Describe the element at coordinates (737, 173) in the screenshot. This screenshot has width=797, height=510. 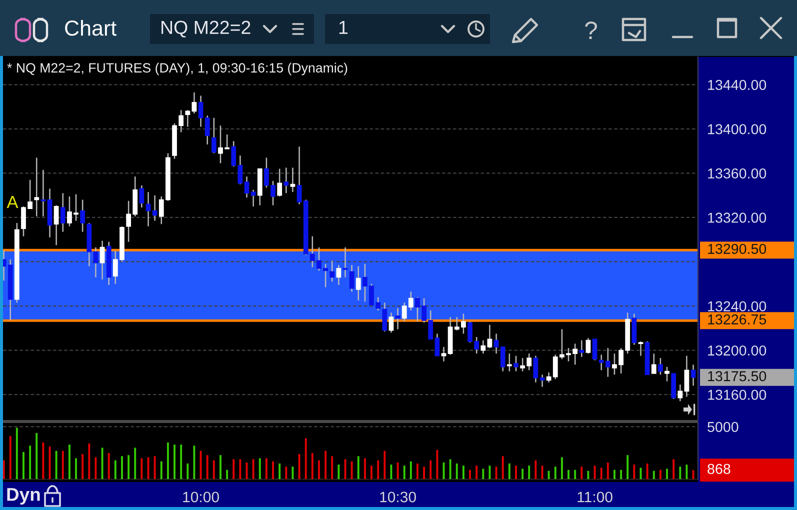
I see `y-tick-label: 13360.00` at that location.